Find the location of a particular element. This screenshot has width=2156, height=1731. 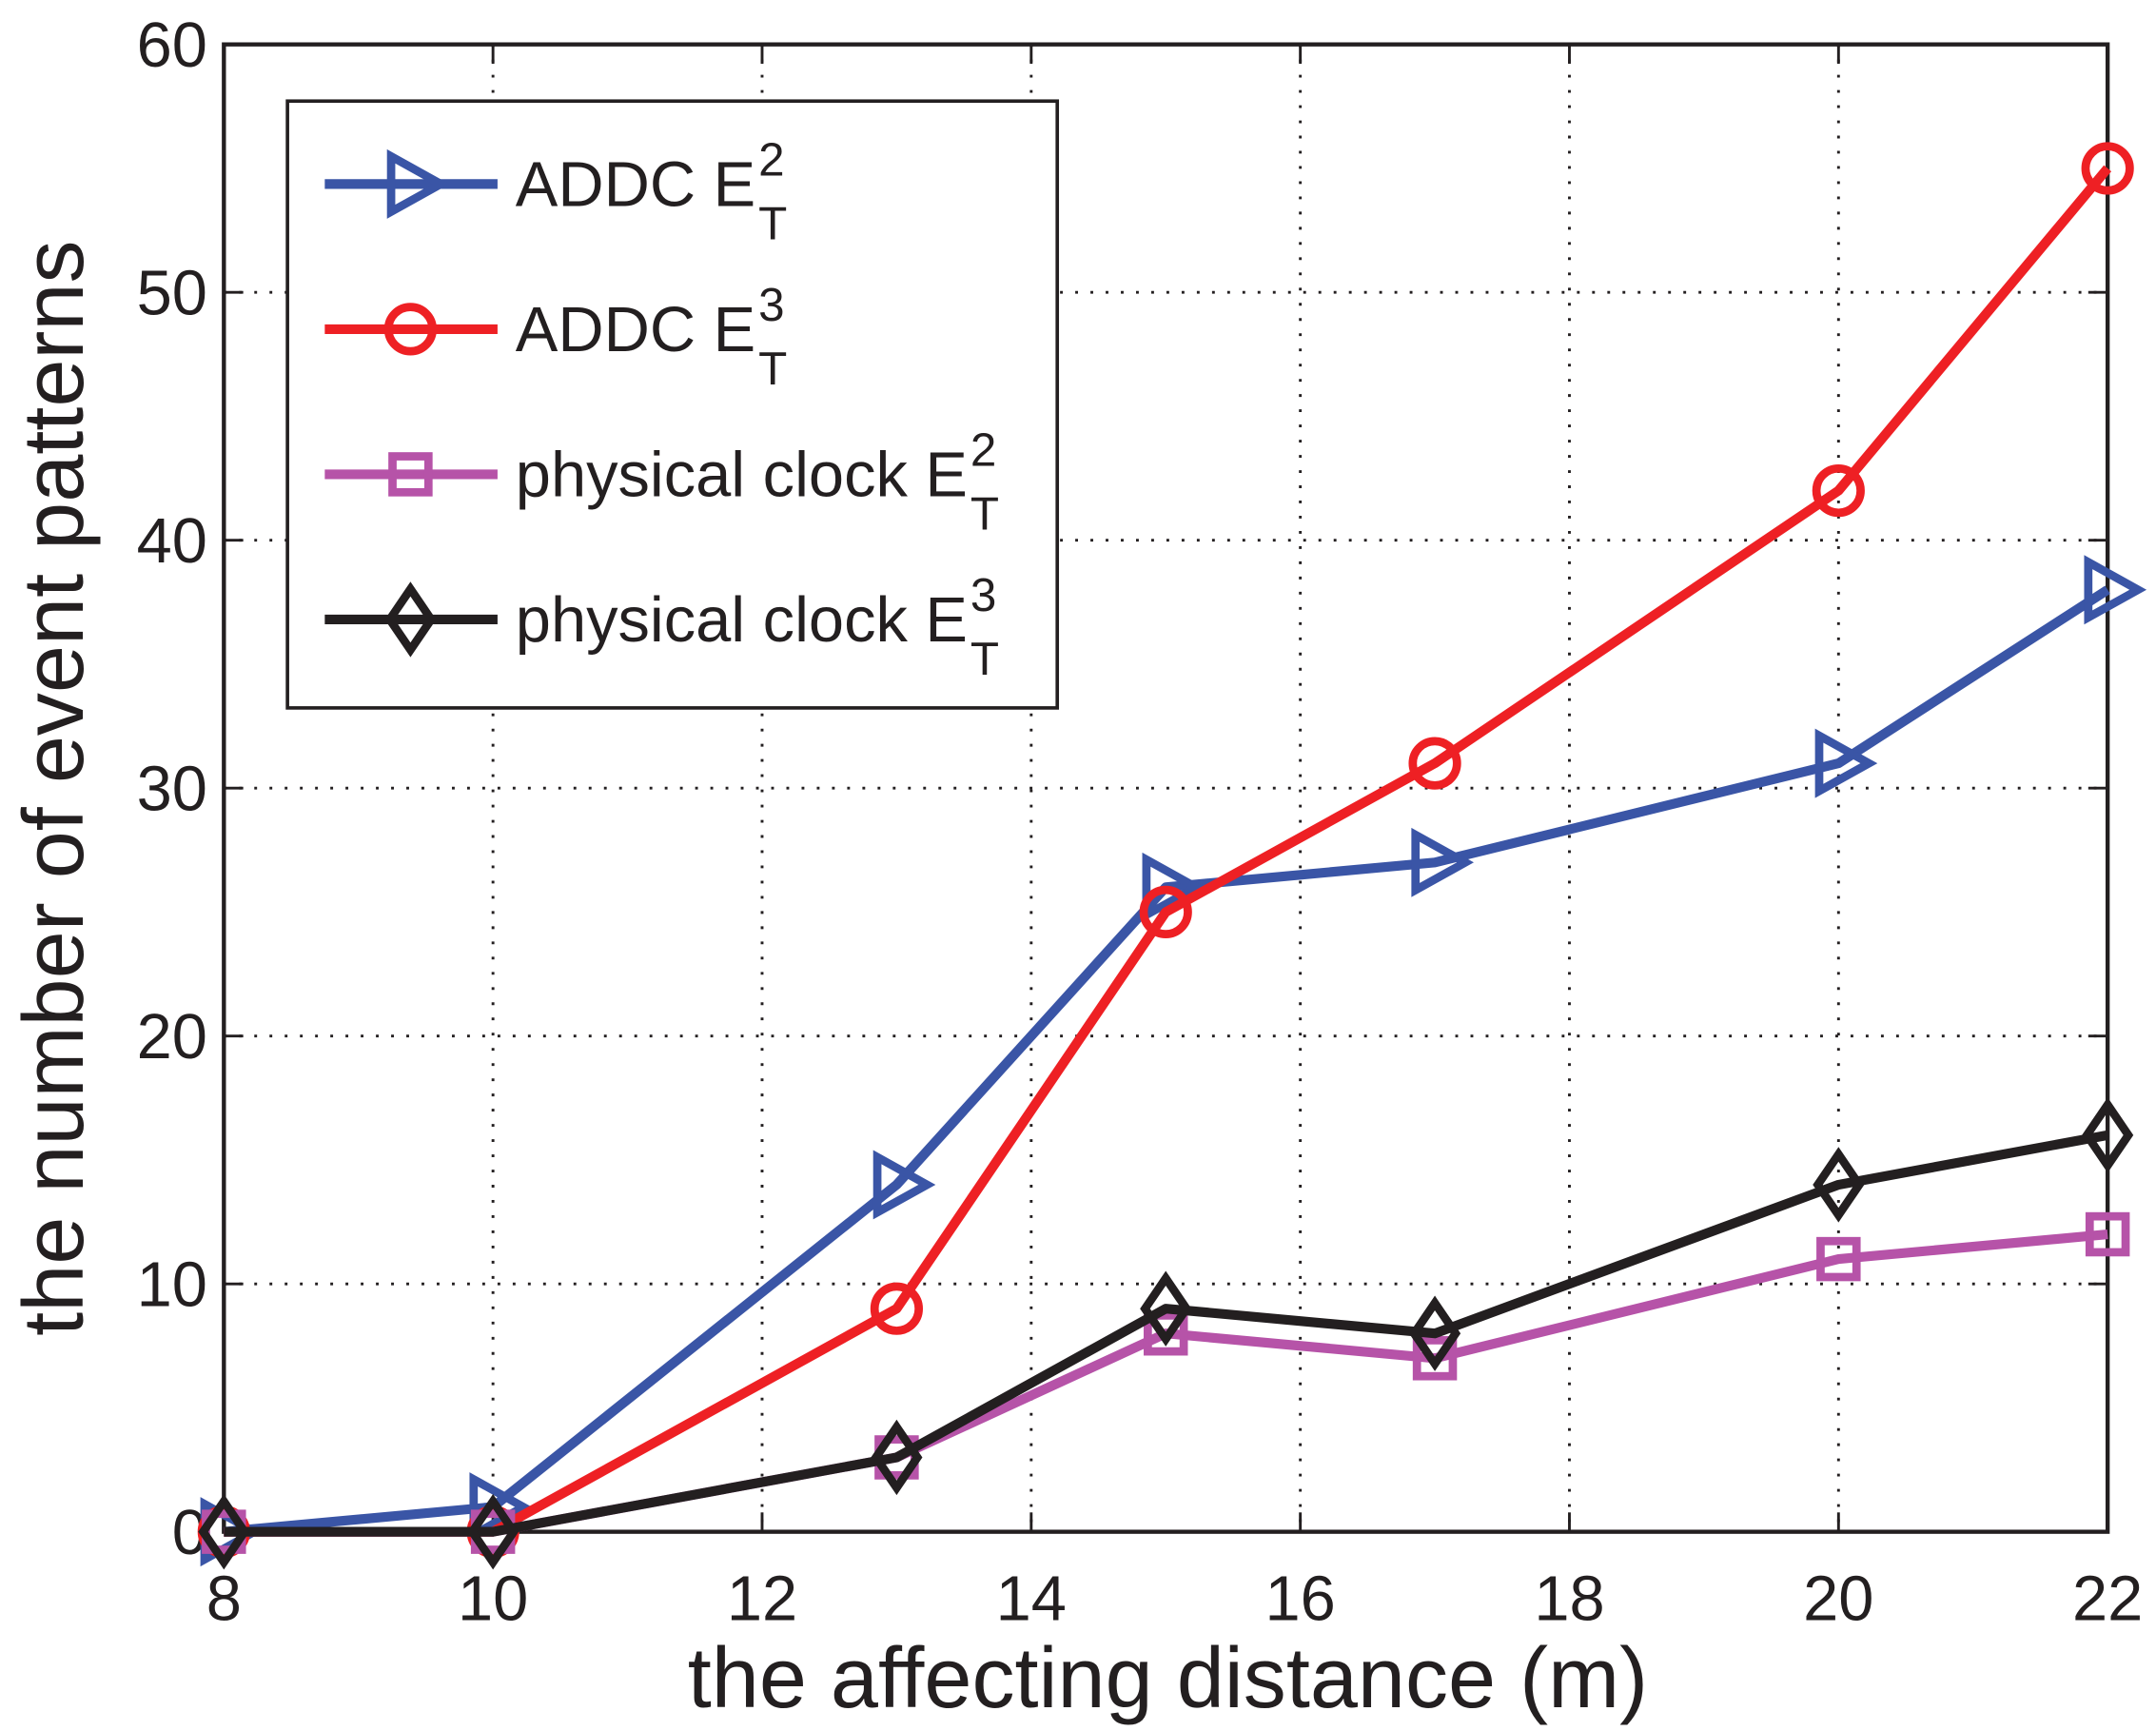

legend-entry: physical clock E 3 T is located at coordinates (661, 627).